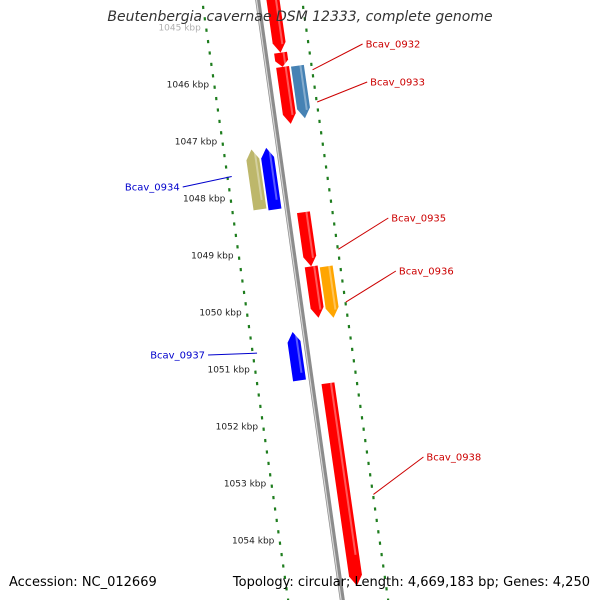 Image resolution: width=600 pixels, height=600 pixels. What do you see at coordinates (83, 582) in the screenshot?
I see `accession-label: Accession: NC_012669` at bounding box center [83, 582].